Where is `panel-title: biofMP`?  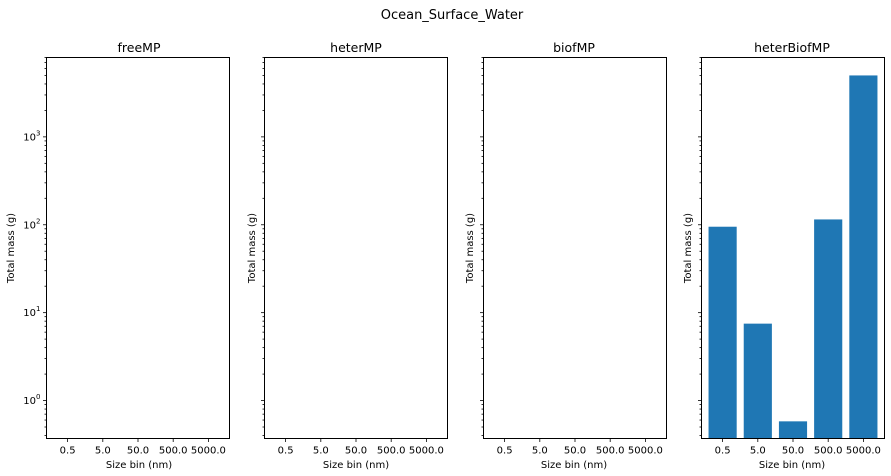
panel-title: biofMP is located at coordinates (574, 47).